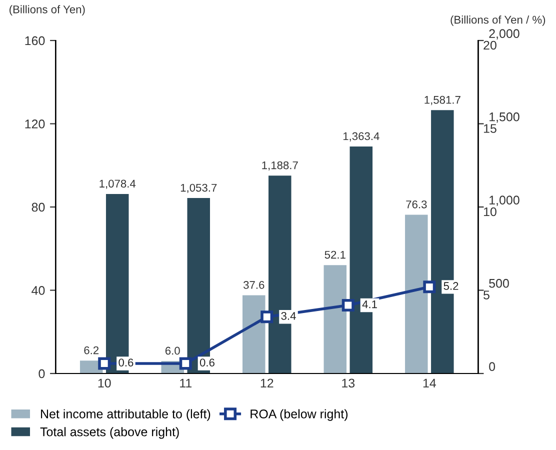 This screenshot has height=450, width=556. What do you see at coordinates (172, 350) in the screenshot?
I see `data-label: 6.0` at bounding box center [172, 350].